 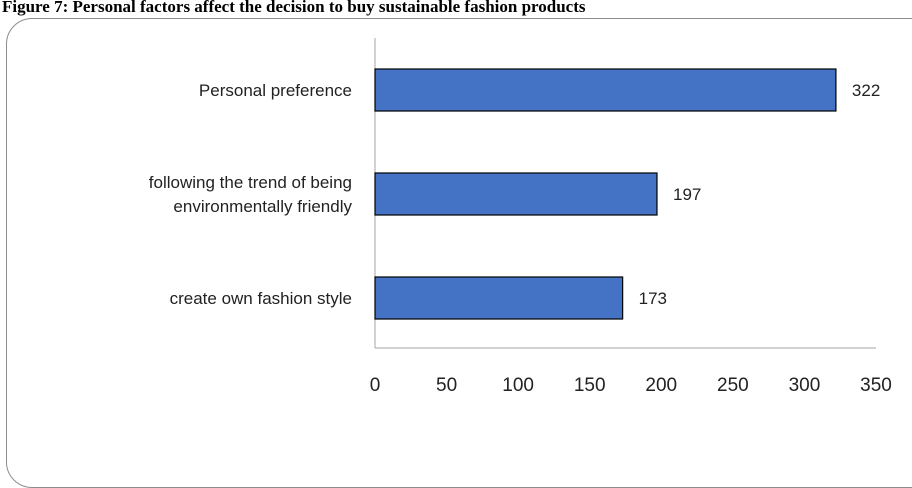 I want to click on data-label: 197, so click(x=687, y=194).